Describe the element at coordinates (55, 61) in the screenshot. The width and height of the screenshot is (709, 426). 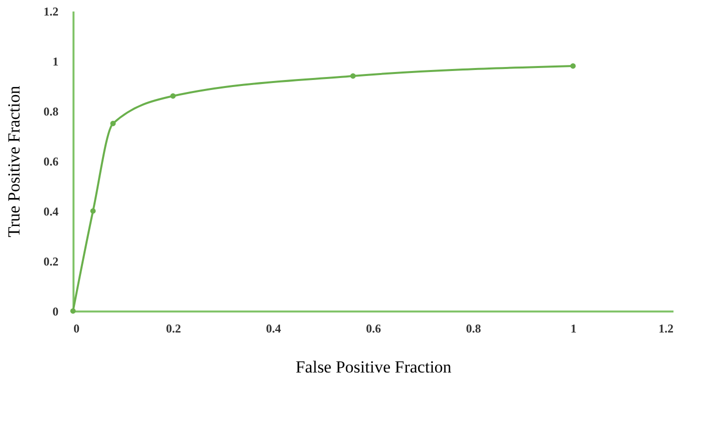
I see `y-tick-label: 1` at that location.